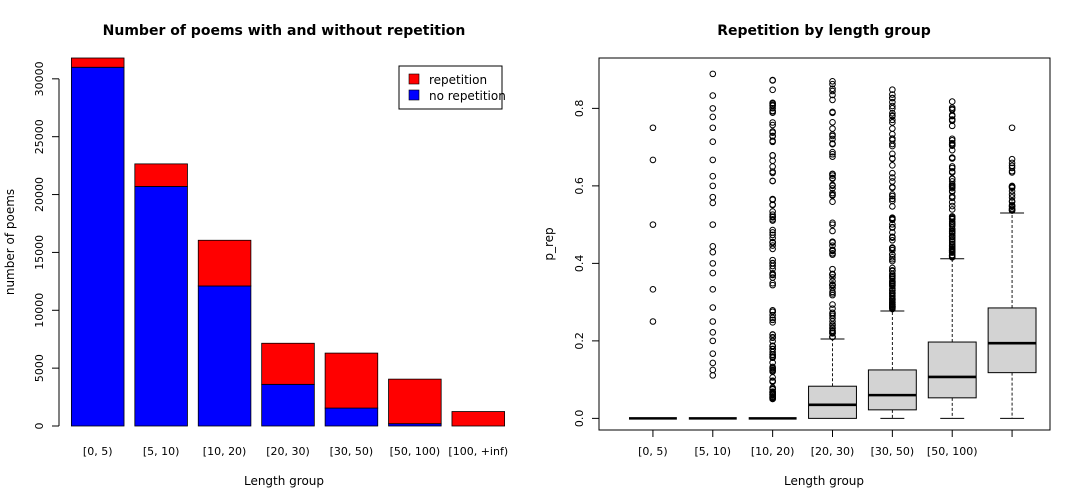  I want to click on right-x-tick-label: [5, 10), so click(712, 451).